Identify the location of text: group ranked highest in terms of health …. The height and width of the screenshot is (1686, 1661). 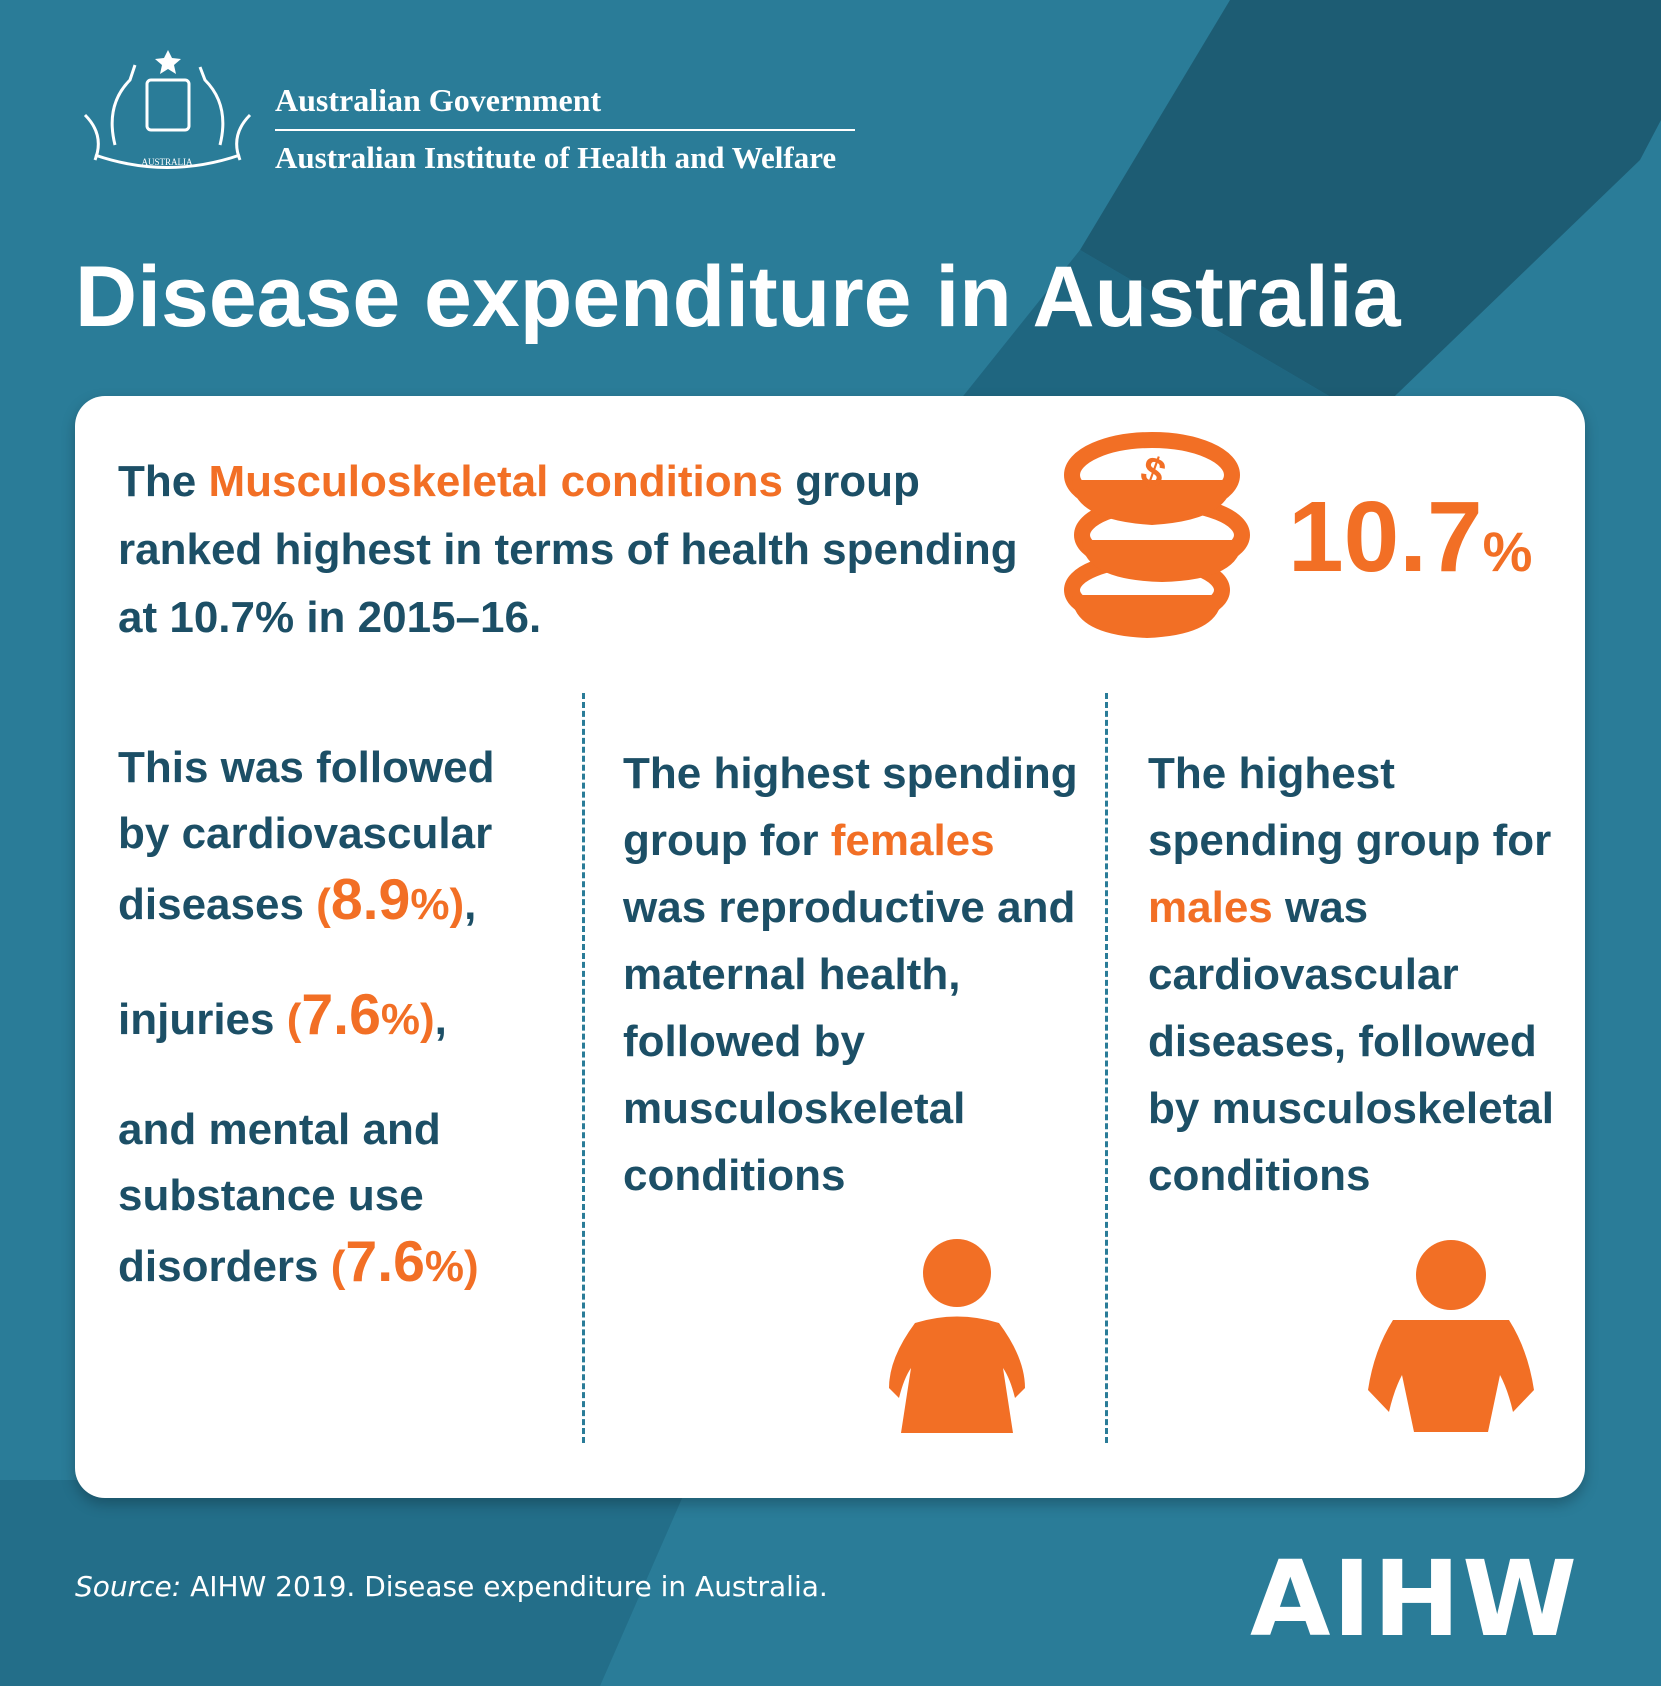
(568, 549).